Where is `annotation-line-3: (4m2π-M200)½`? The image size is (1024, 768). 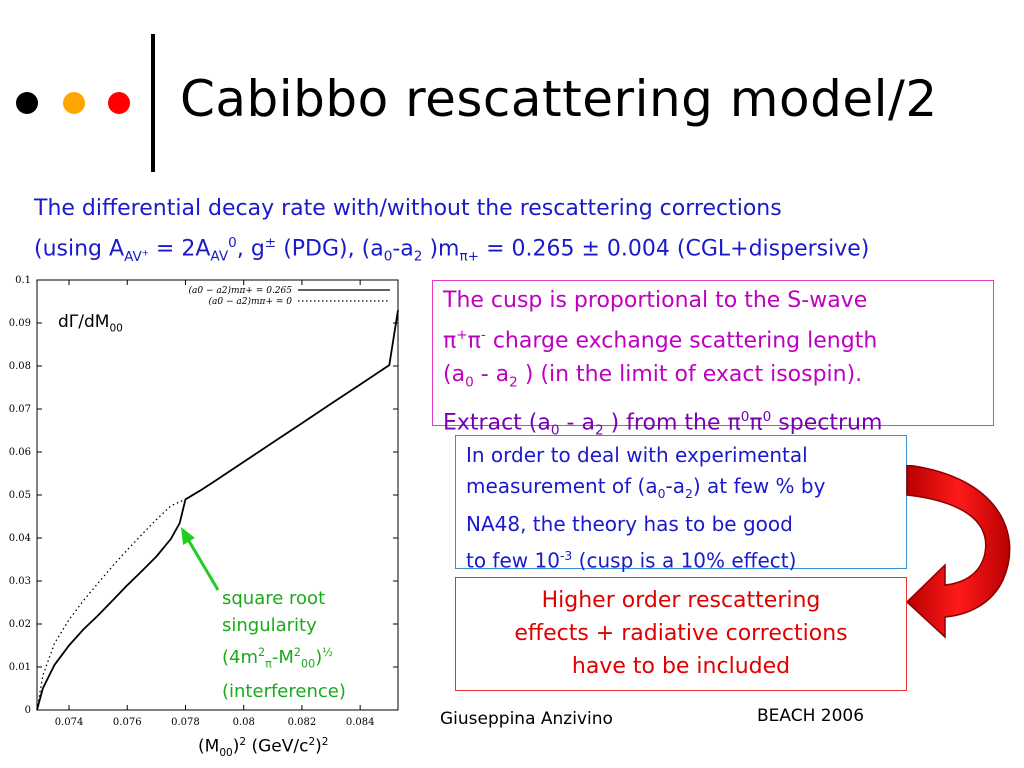
annotation-line-3: (4m2π-M200)½ is located at coordinates (278, 658).